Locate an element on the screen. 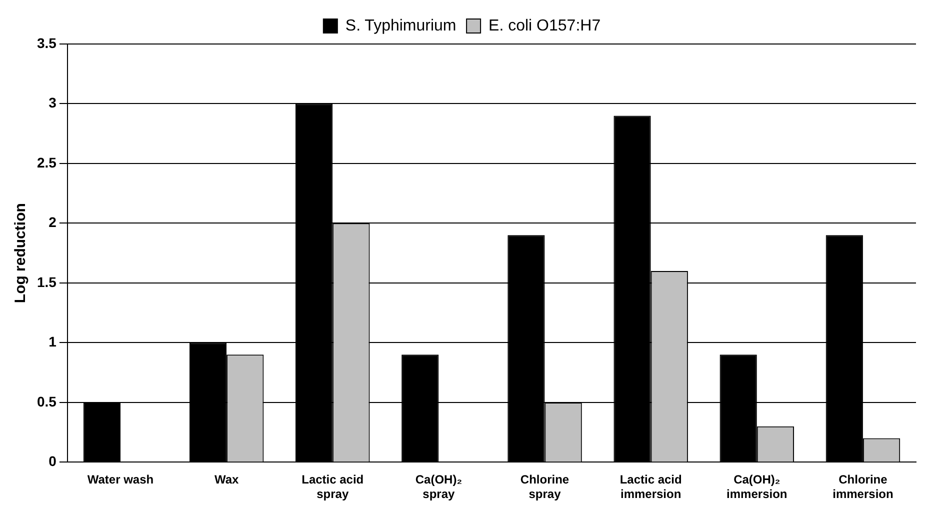 The height and width of the screenshot is (513, 934). y-tick-label: 2 is located at coordinates (52, 222).